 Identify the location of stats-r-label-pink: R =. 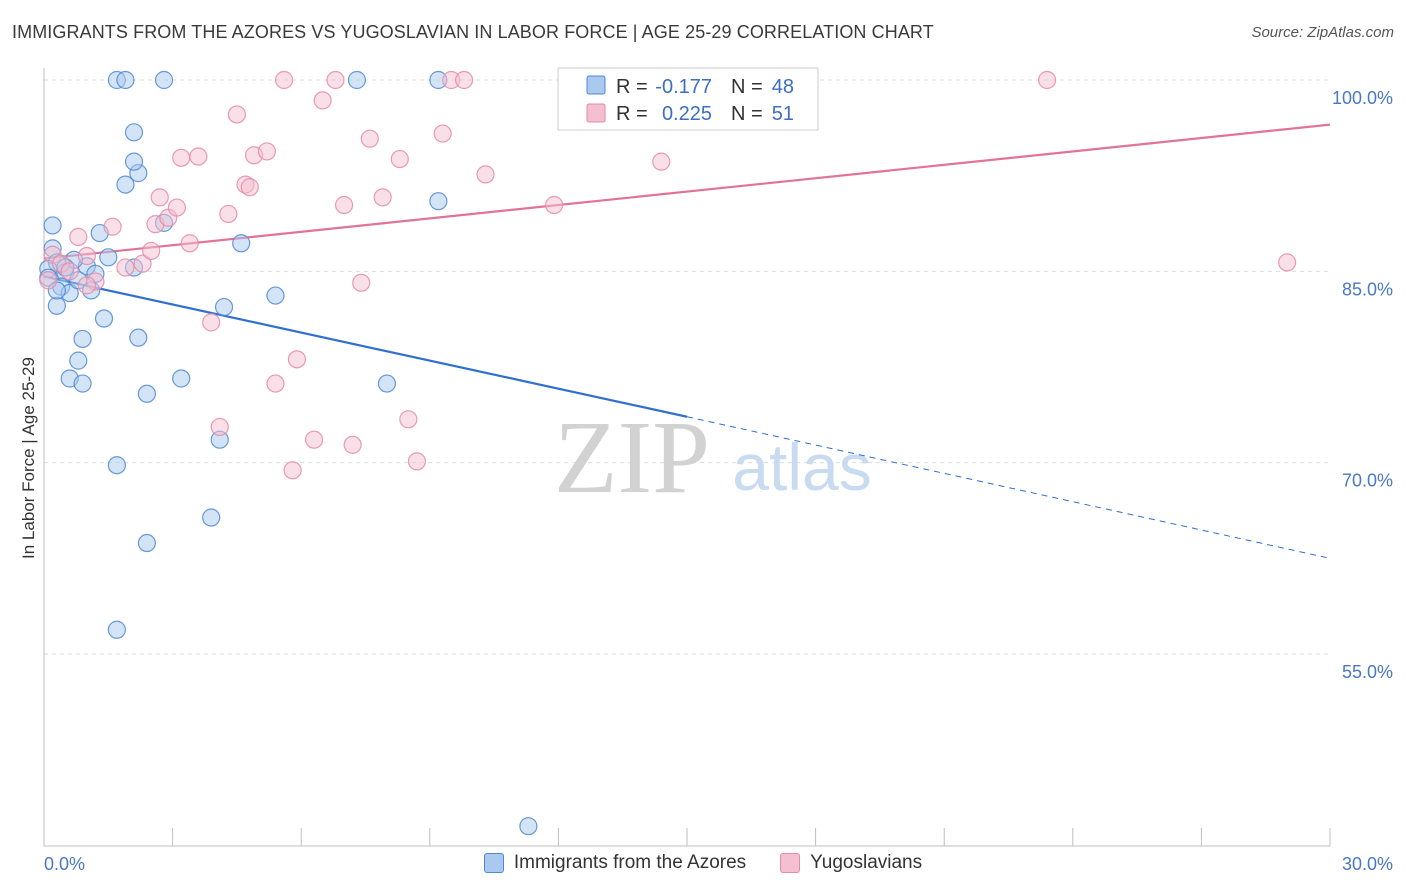
(632, 114).